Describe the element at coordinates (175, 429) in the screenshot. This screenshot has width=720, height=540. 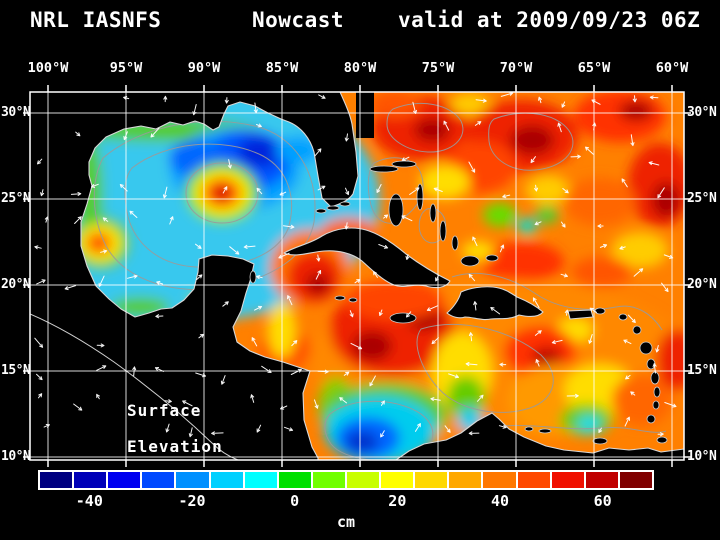
I see `surface-elevation-label: Surface Elevation` at that location.